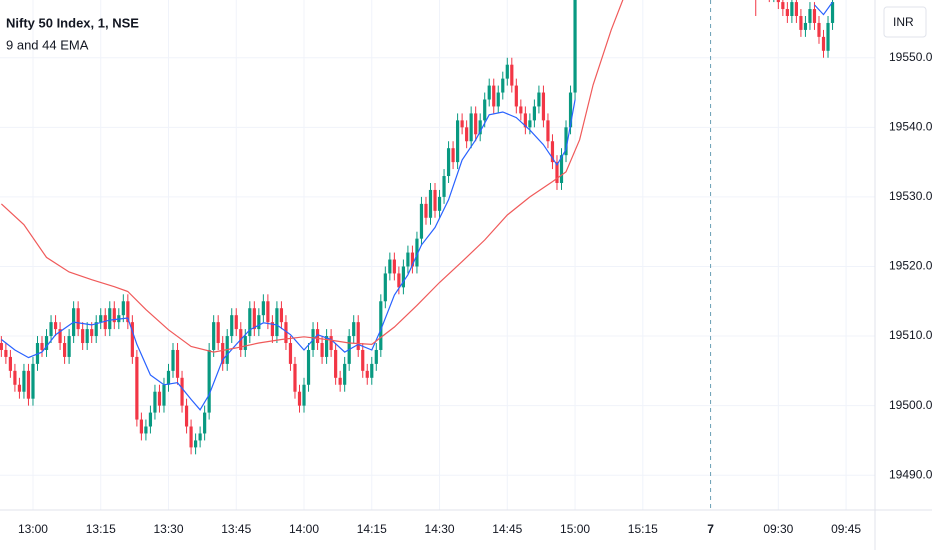  Describe the element at coordinates (910, 474) in the screenshot. I see `y-tick-label: 19490.00` at that location.